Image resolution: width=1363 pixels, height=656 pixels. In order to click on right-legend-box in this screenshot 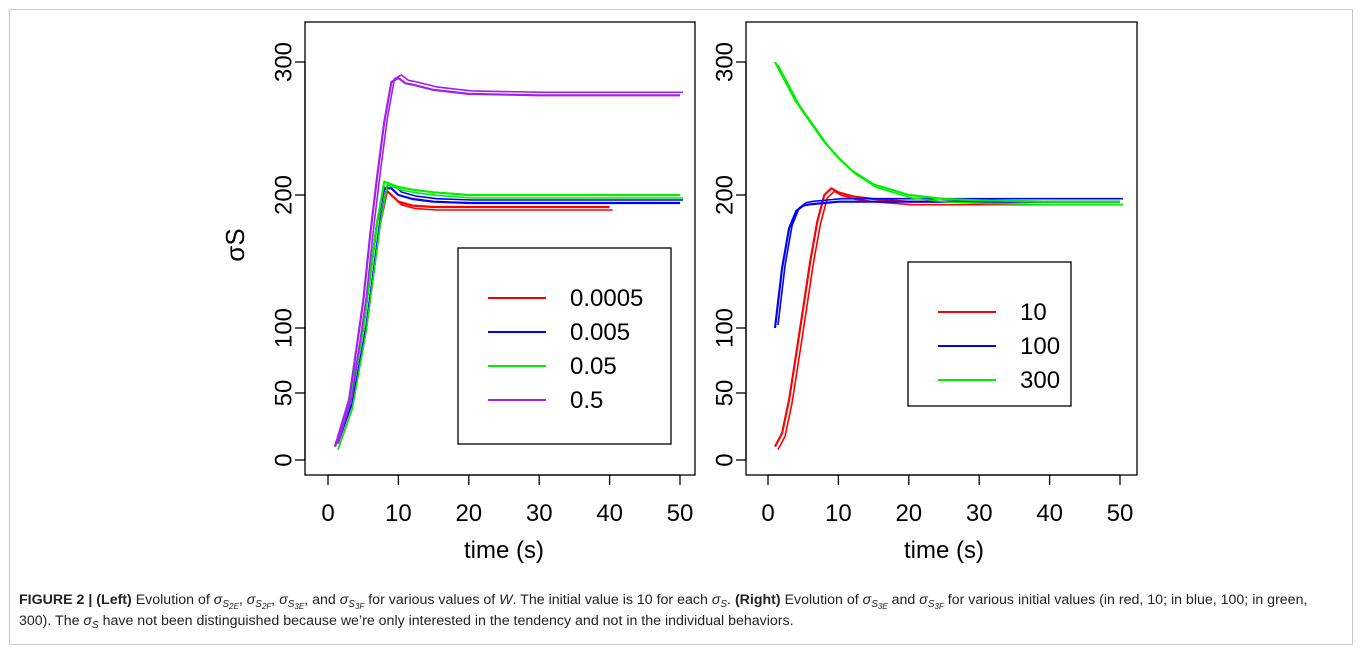, I will do `click(989, 334)`.